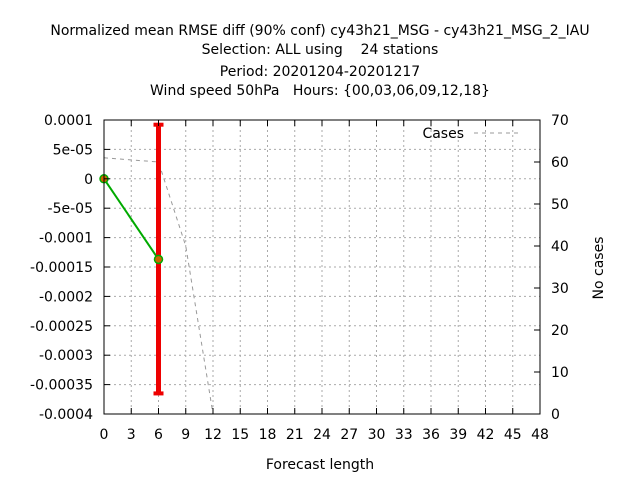  I want to click on x-tick-label: 48, so click(540, 435).